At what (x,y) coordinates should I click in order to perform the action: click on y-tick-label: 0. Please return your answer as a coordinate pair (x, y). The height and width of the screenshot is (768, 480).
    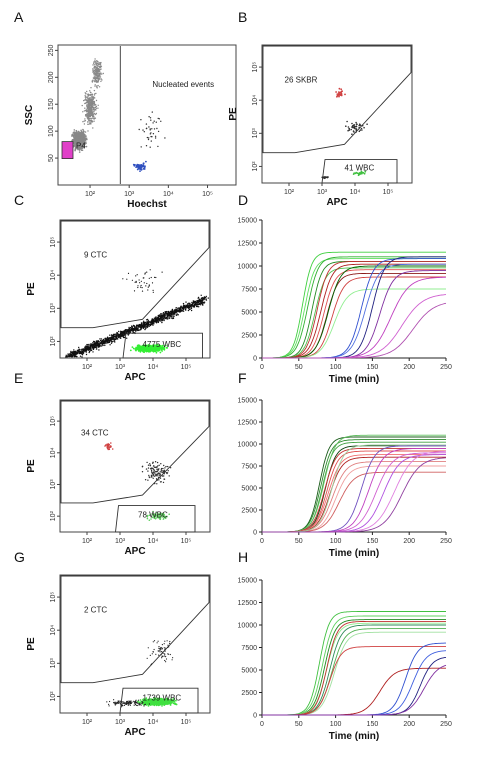
    Looking at the image, I should click on (255, 533).